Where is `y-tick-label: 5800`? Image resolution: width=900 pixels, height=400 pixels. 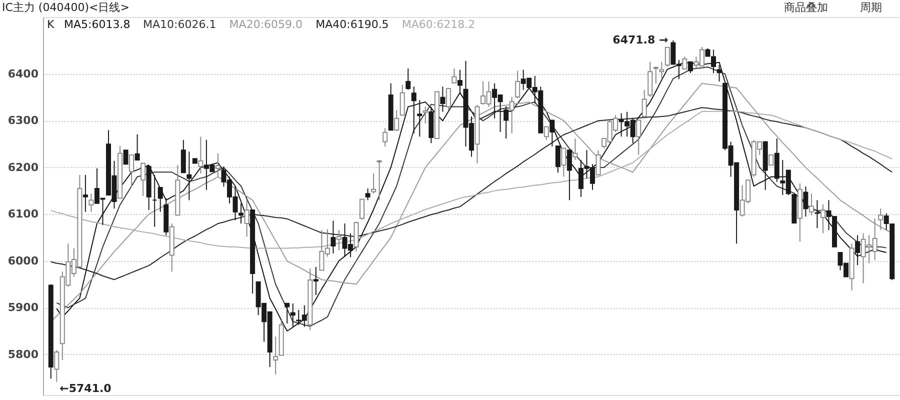
y-tick-label: 5800 is located at coordinates (23, 354).